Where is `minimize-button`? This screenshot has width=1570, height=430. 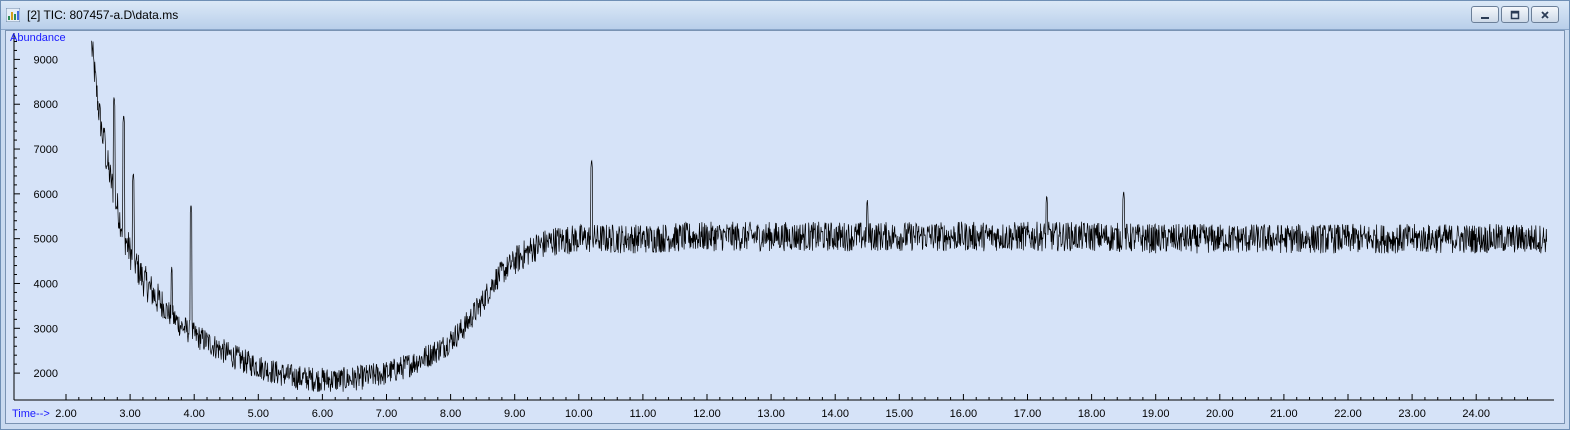
minimize-button is located at coordinates (1485, 14).